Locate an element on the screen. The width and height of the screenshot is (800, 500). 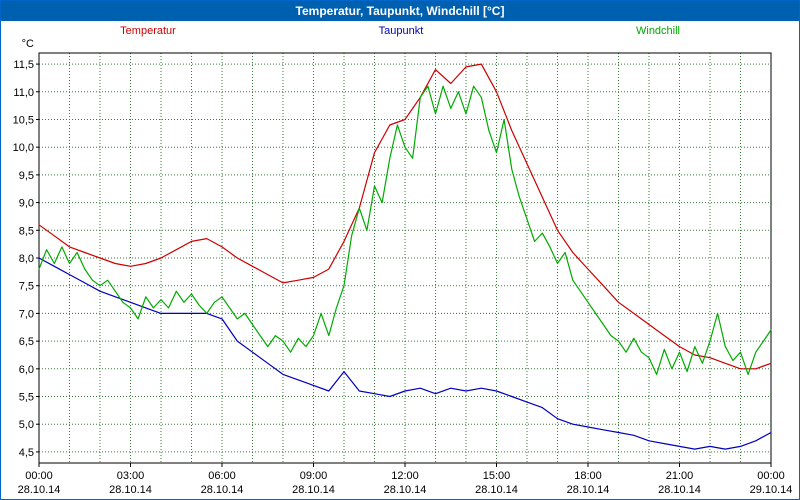
svg-text: 5,5 is located at coordinates (26, 398).